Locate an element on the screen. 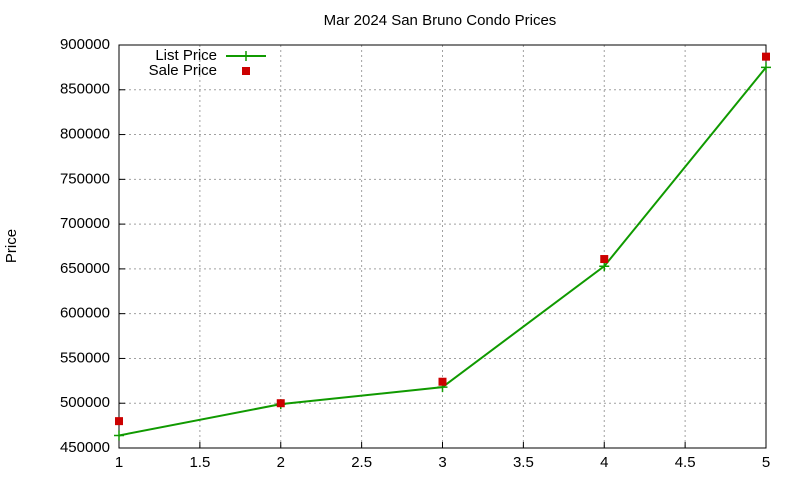 The height and width of the screenshot is (480, 800). y-tick-label: 800000 is located at coordinates (85, 134).